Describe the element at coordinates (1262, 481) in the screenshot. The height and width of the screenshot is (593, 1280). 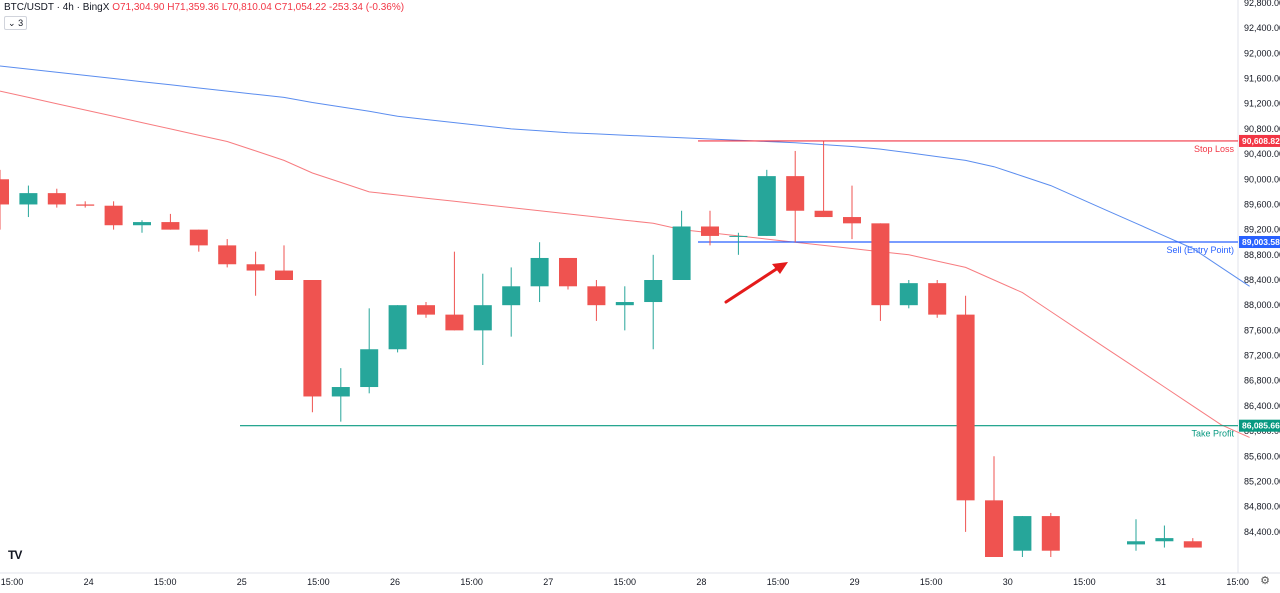
I see `y-tick-label: 85,200.00` at that location.